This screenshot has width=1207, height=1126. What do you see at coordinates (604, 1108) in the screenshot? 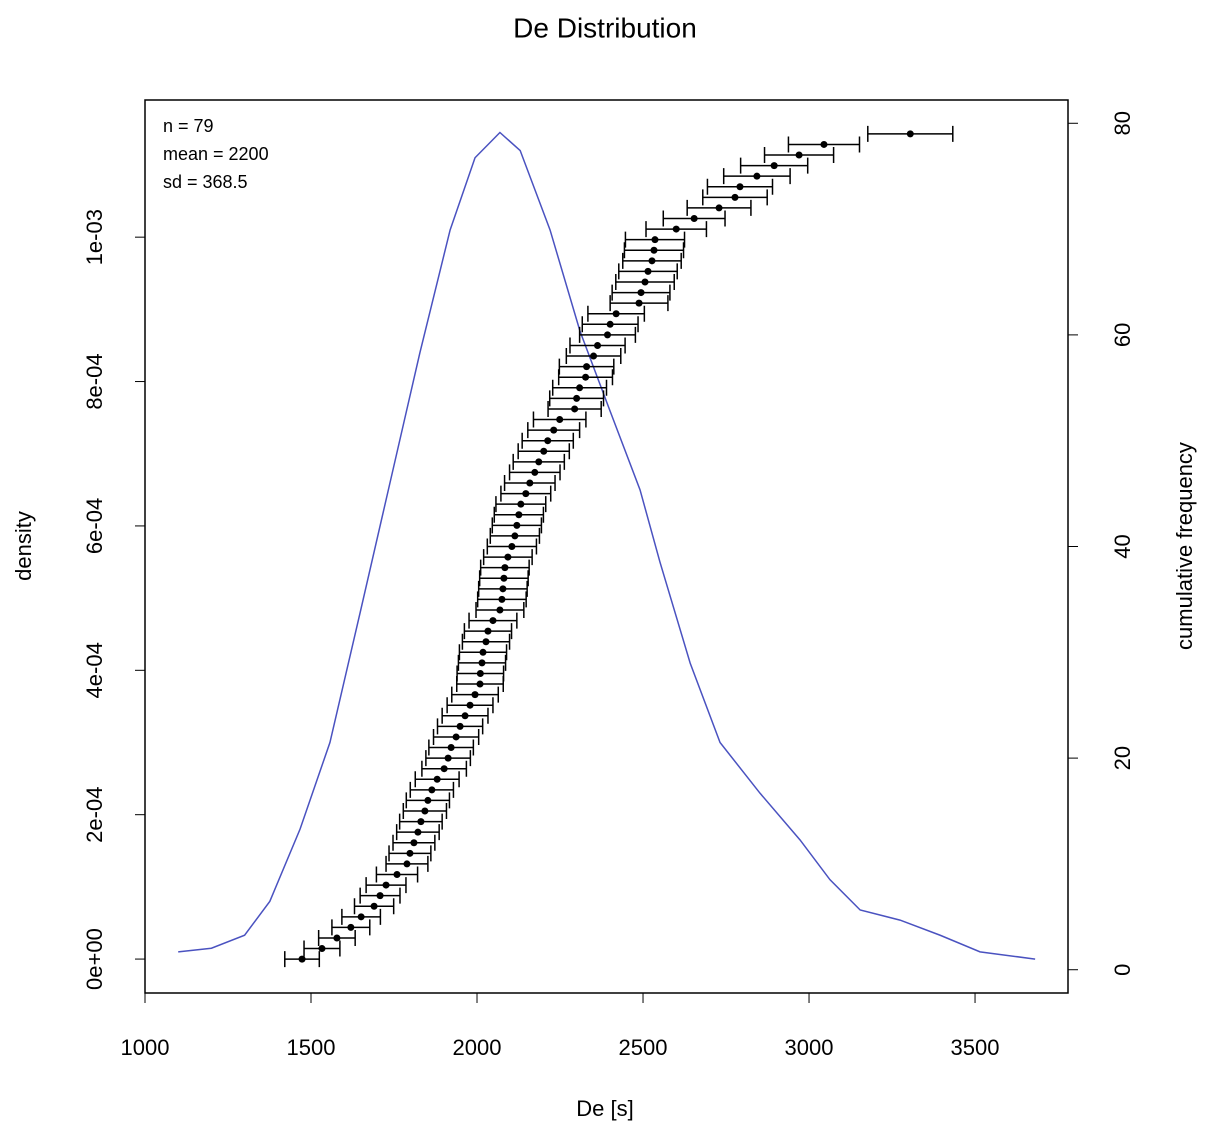
I see `x-axis-title: De [s]` at bounding box center [604, 1108].